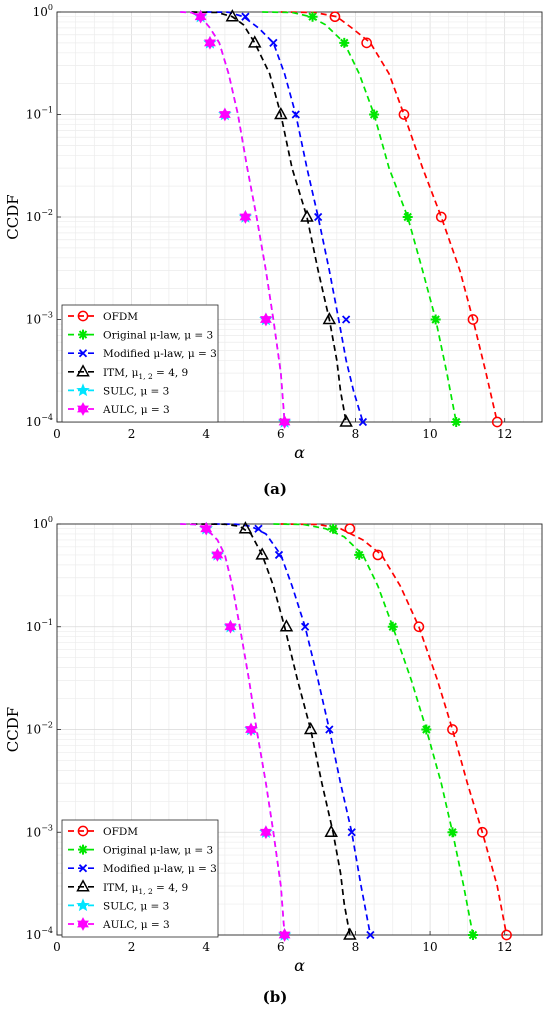 The height and width of the screenshot is (1016, 550). What do you see at coordinates (136, 906) in the screenshot?
I see `legend-label: SULC, μ = 3` at bounding box center [136, 906].